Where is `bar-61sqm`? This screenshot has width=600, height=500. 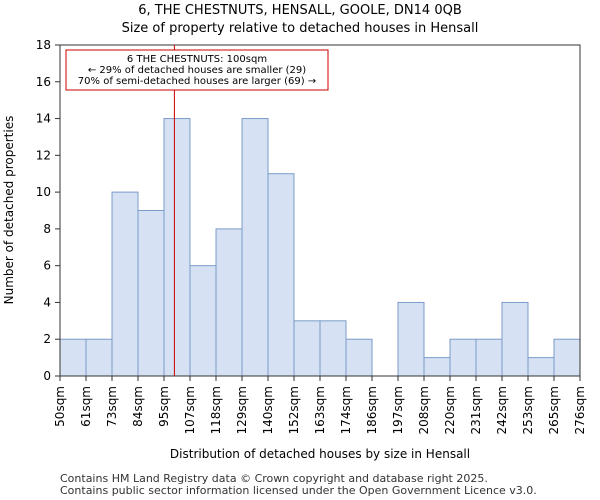
bar-61sqm is located at coordinates (99, 357).